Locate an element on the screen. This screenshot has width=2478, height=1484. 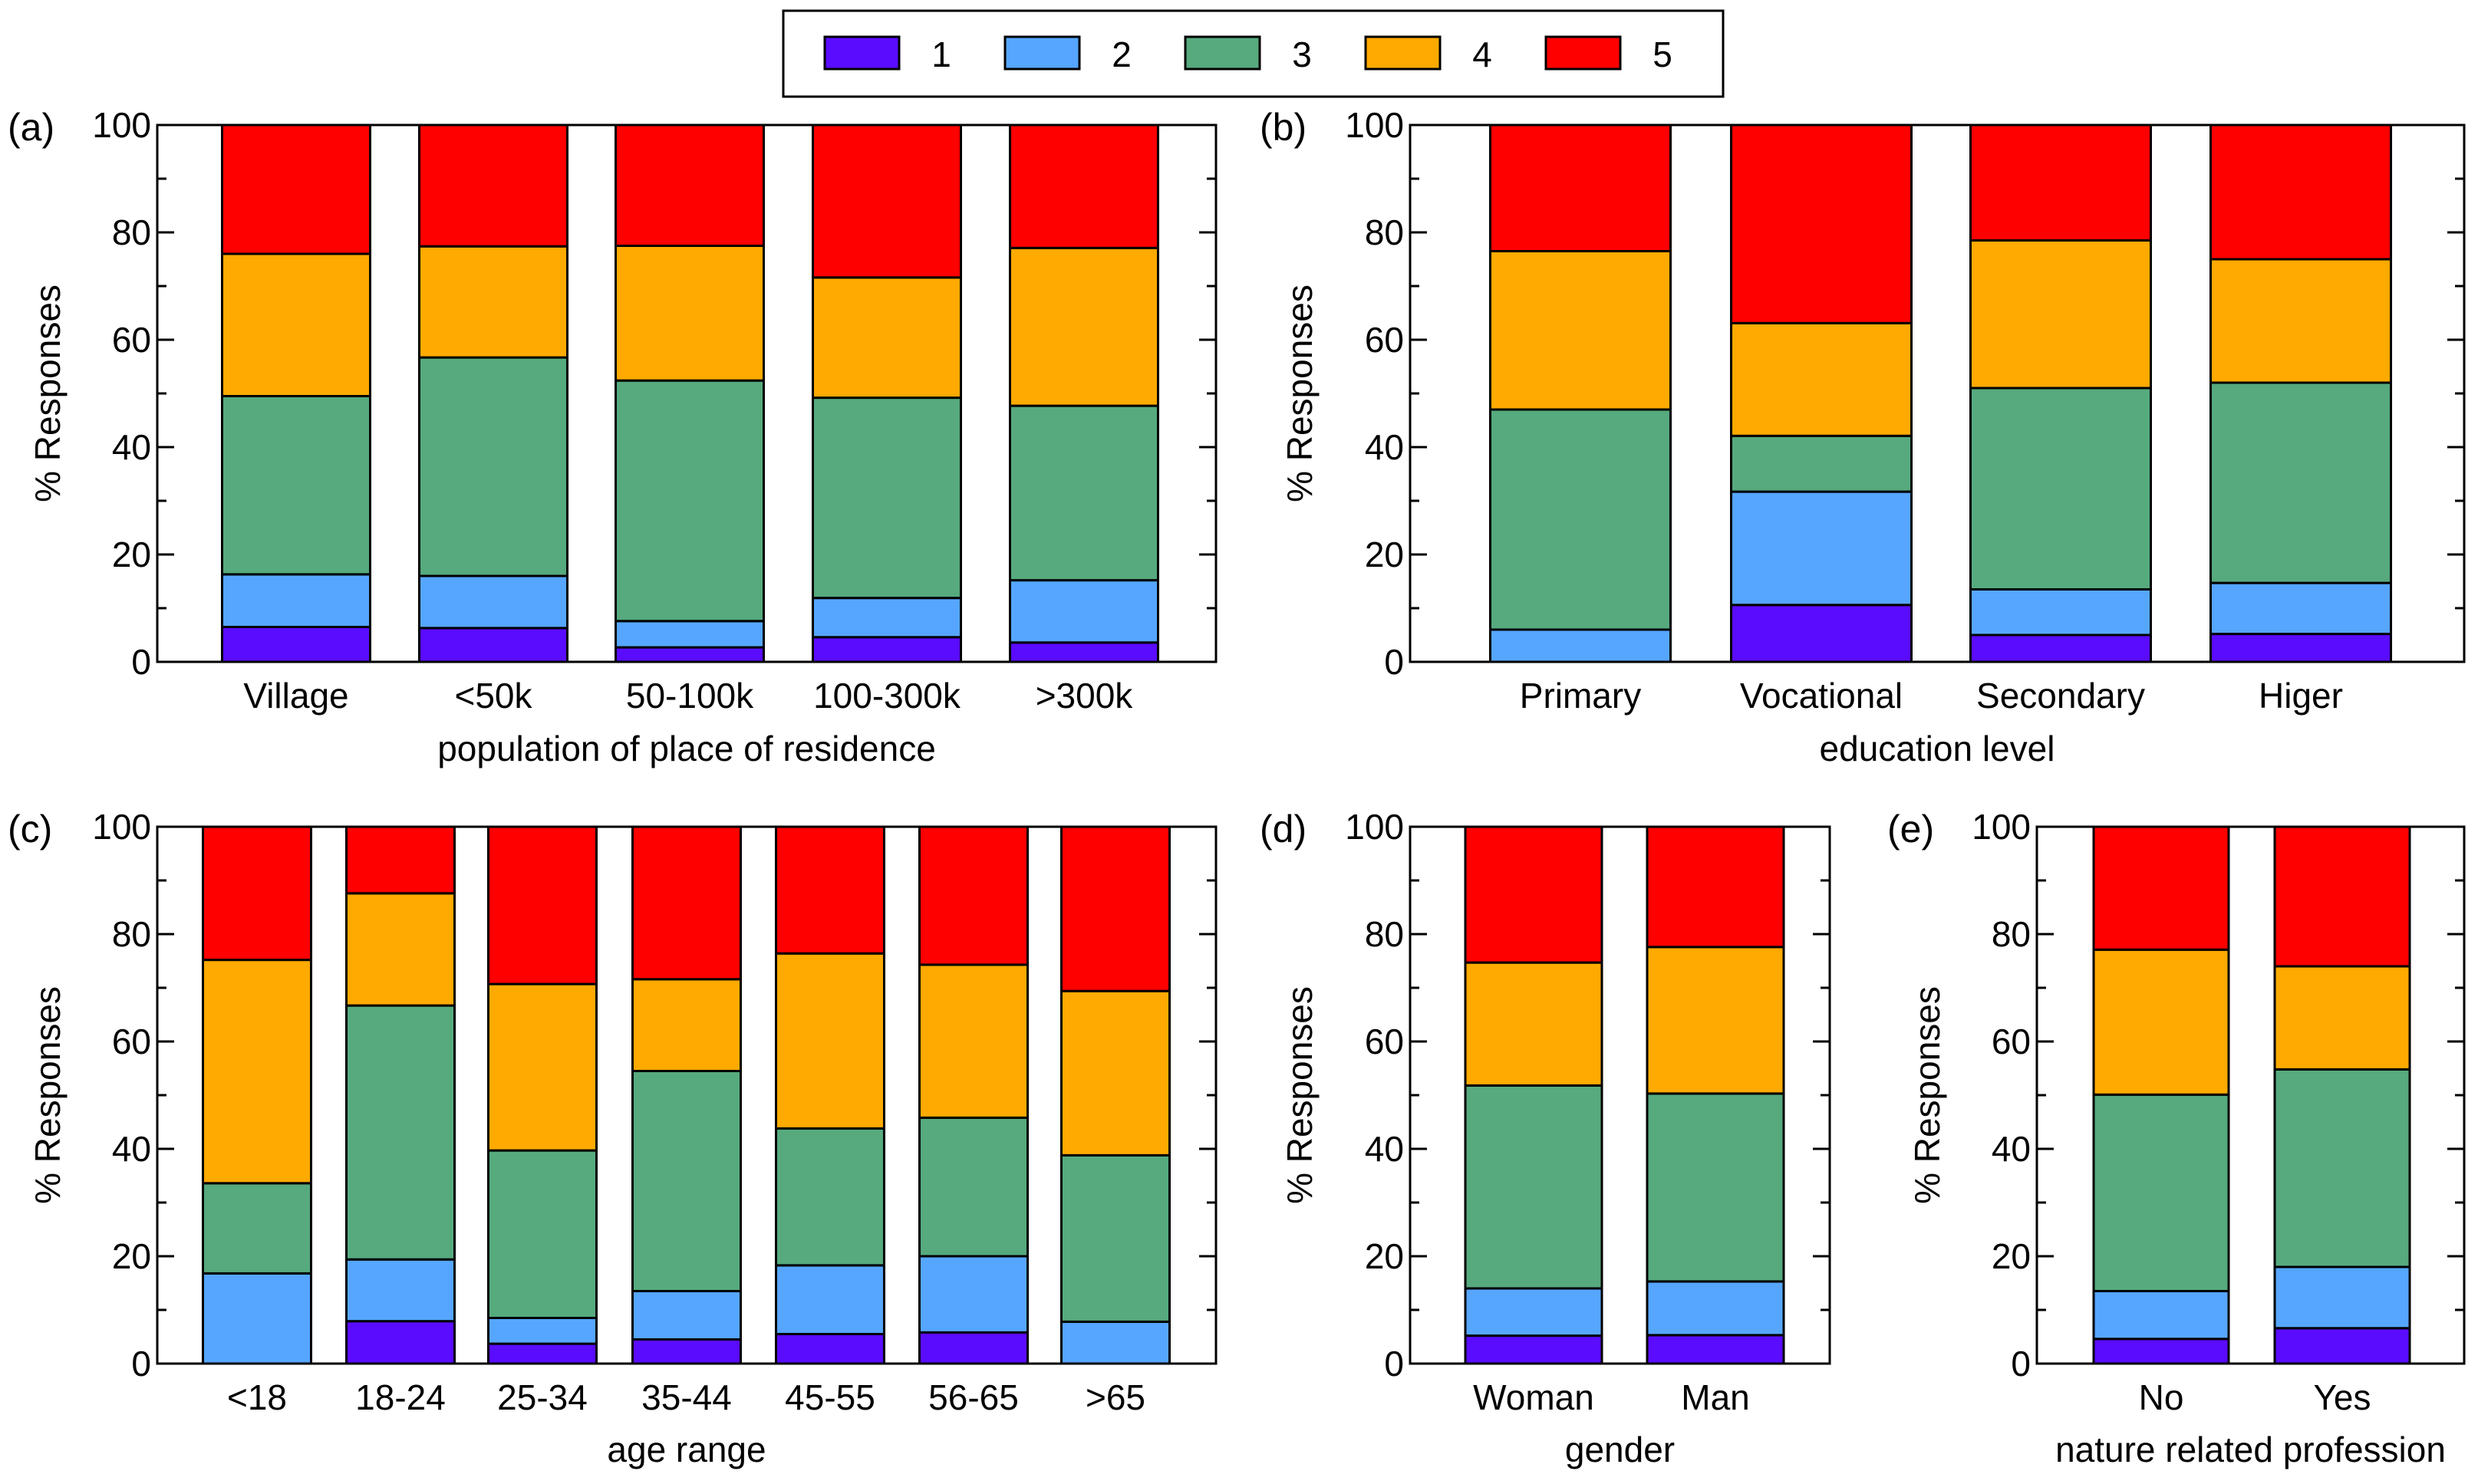
x-axis-title: age range is located at coordinates (687, 1449).